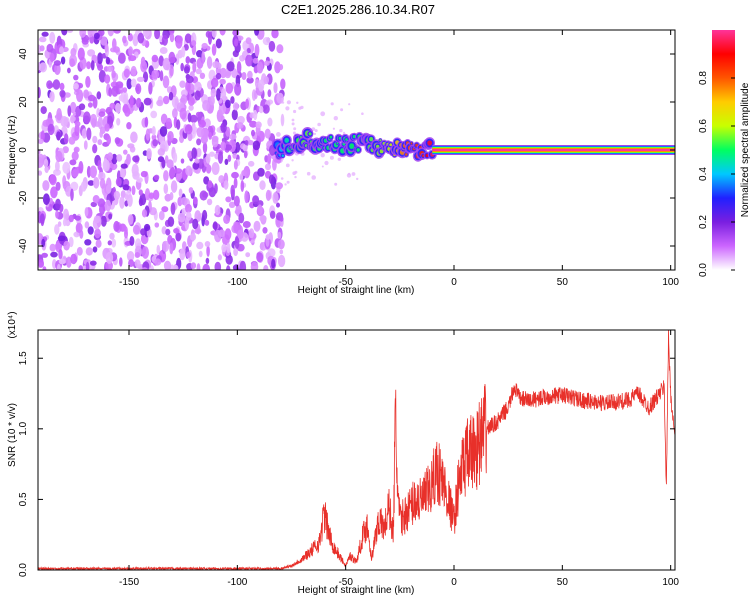 This screenshot has height=600, width=750. What do you see at coordinates (12, 150) in the screenshot?
I see `spectrogram-y-axis-label: Frequency (Hz)` at bounding box center [12, 150].